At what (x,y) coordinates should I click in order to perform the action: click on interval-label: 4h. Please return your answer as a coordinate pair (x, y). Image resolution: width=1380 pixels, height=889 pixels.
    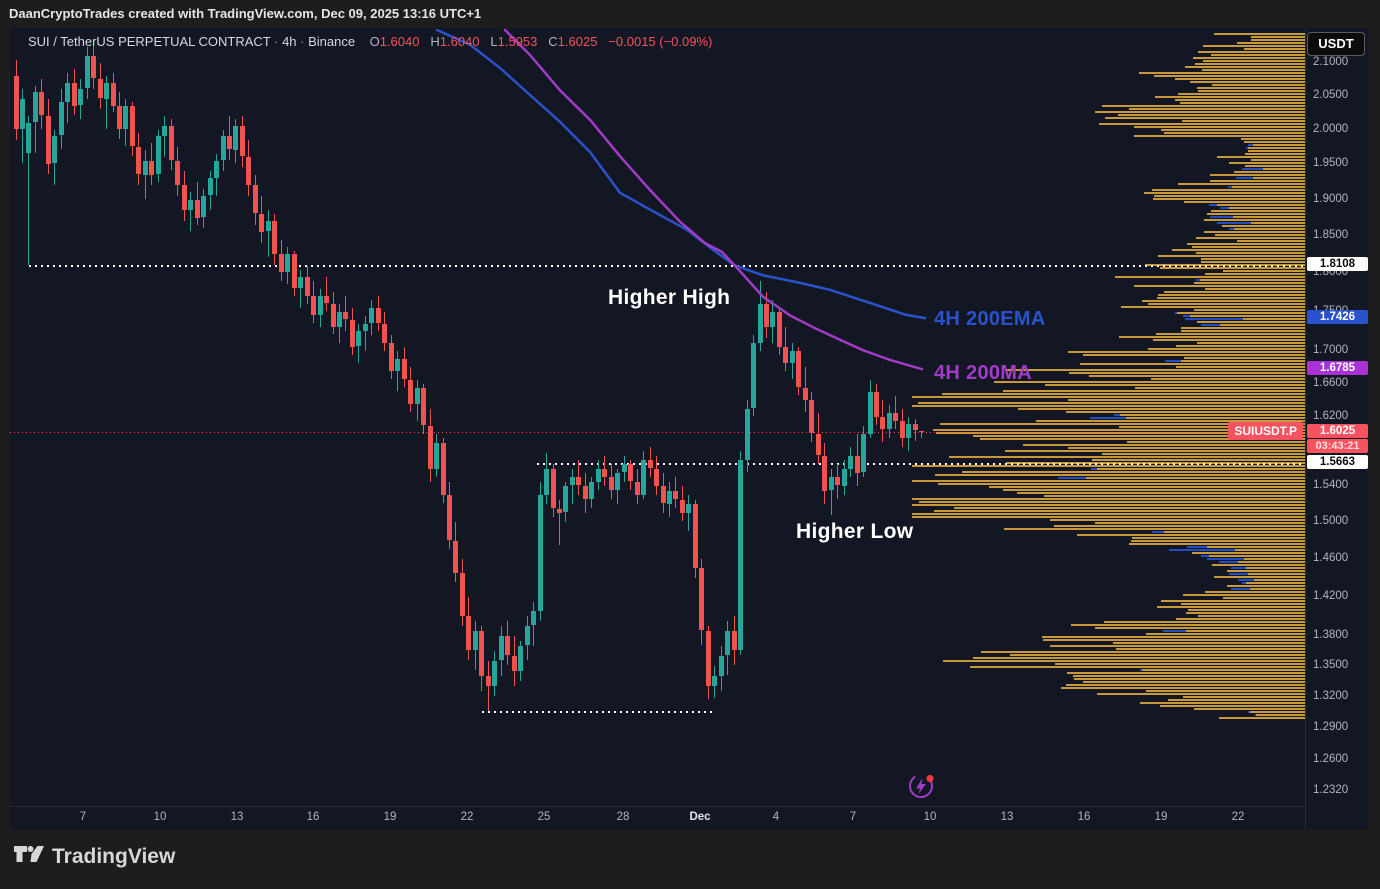
    Looking at the image, I should click on (289, 41).